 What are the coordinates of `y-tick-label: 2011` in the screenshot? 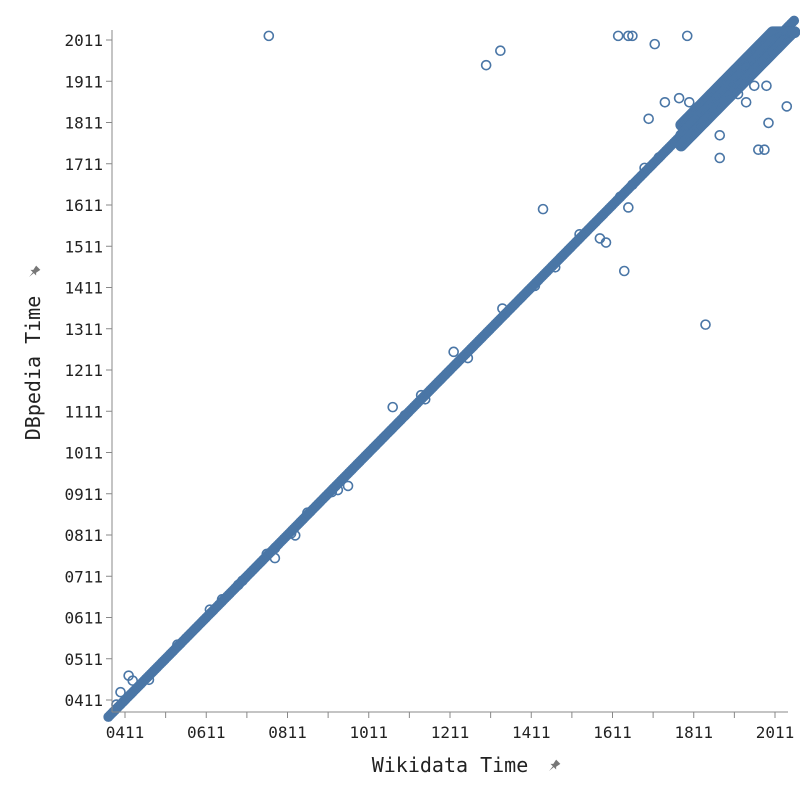 It's located at (83, 40).